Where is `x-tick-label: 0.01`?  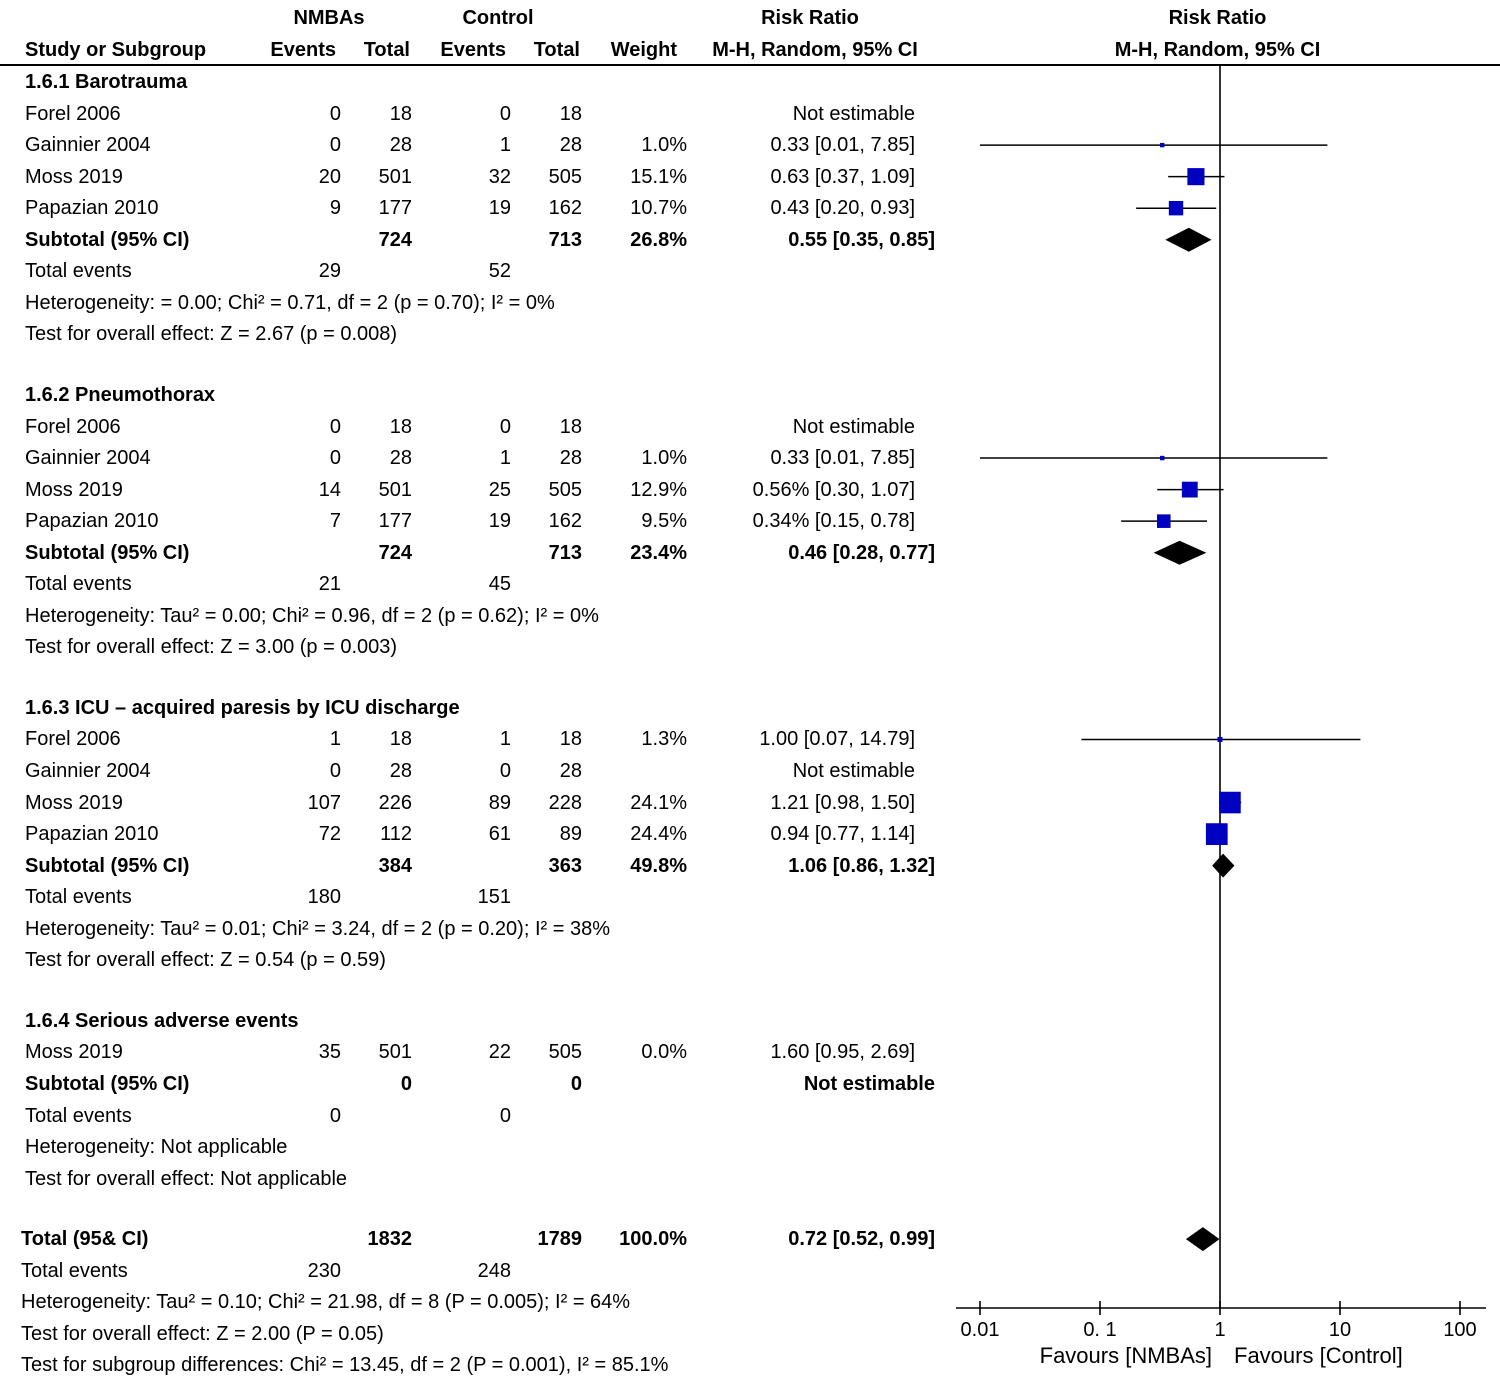
x-tick-label: 0.01 is located at coordinates (980, 1330).